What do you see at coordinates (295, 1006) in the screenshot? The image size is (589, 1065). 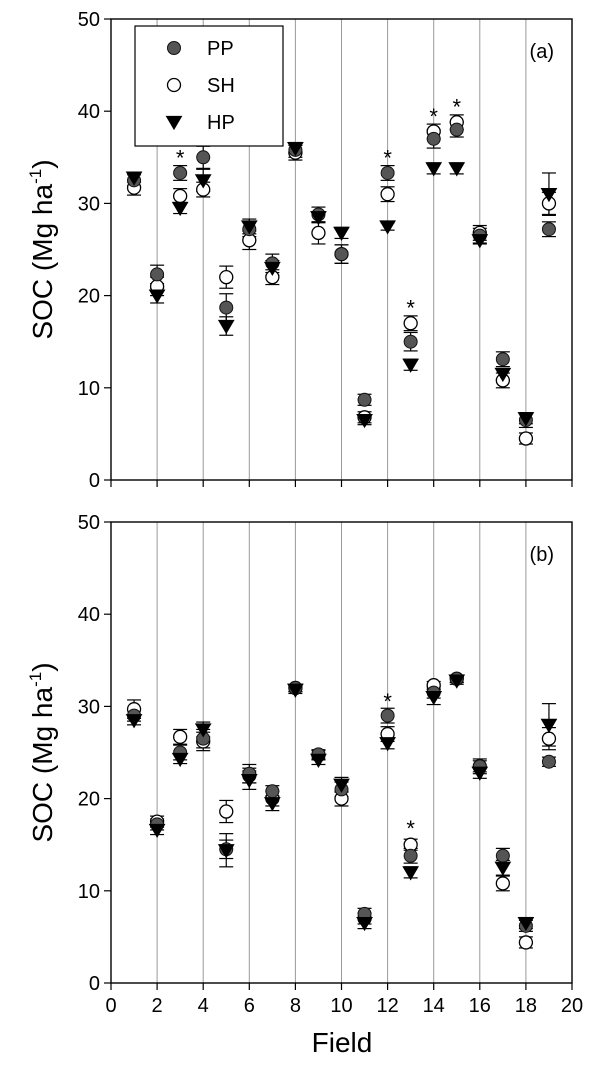 I see `x-tick-label: 8` at bounding box center [295, 1006].